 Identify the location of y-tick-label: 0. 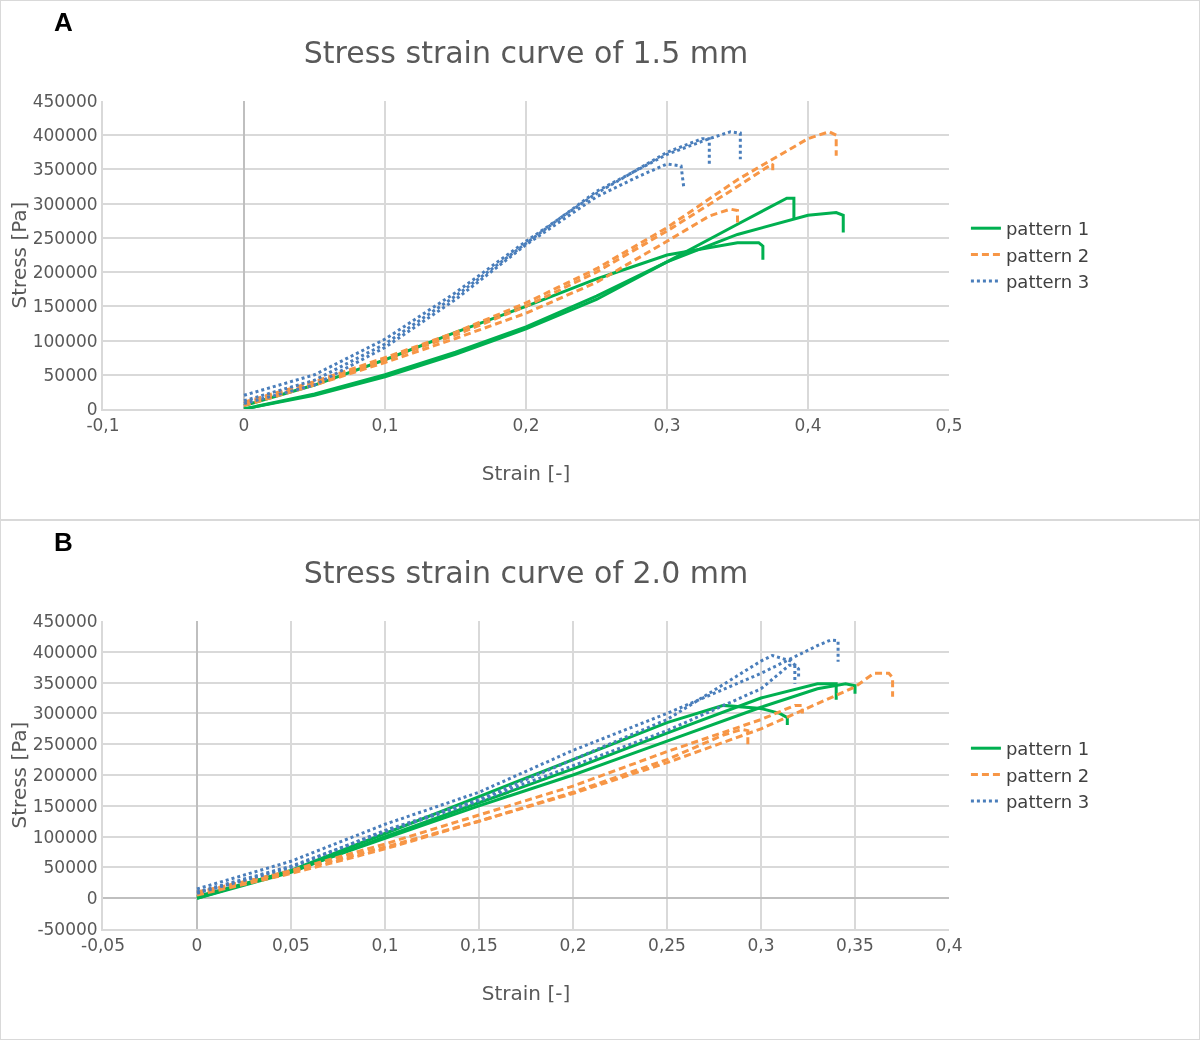
(92, 898).